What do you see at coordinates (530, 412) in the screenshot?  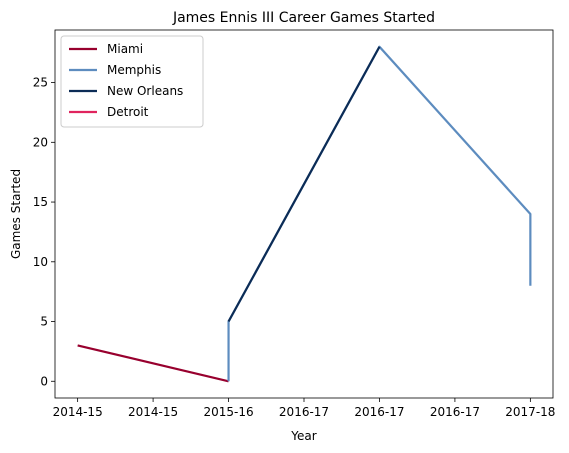 I see `x-tick-label: 2017-18` at bounding box center [530, 412].